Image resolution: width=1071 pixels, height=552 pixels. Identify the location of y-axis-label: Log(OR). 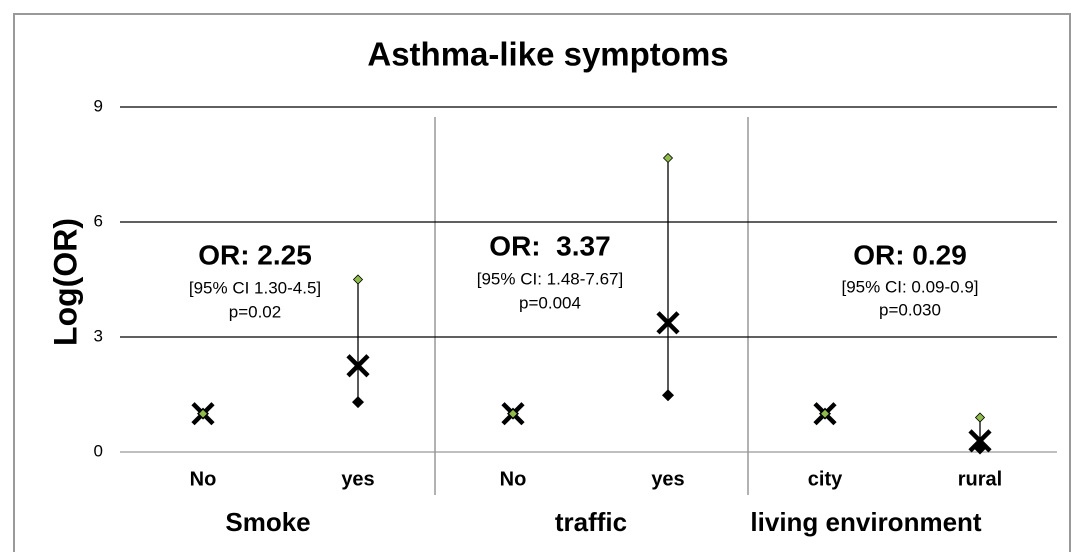
(65, 282).